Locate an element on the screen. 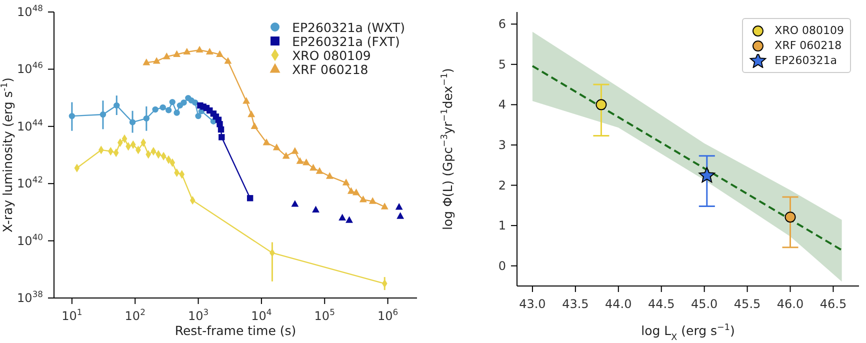 The width and height of the screenshot is (866, 343). y-tick-label: 0 is located at coordinates (502, 265).